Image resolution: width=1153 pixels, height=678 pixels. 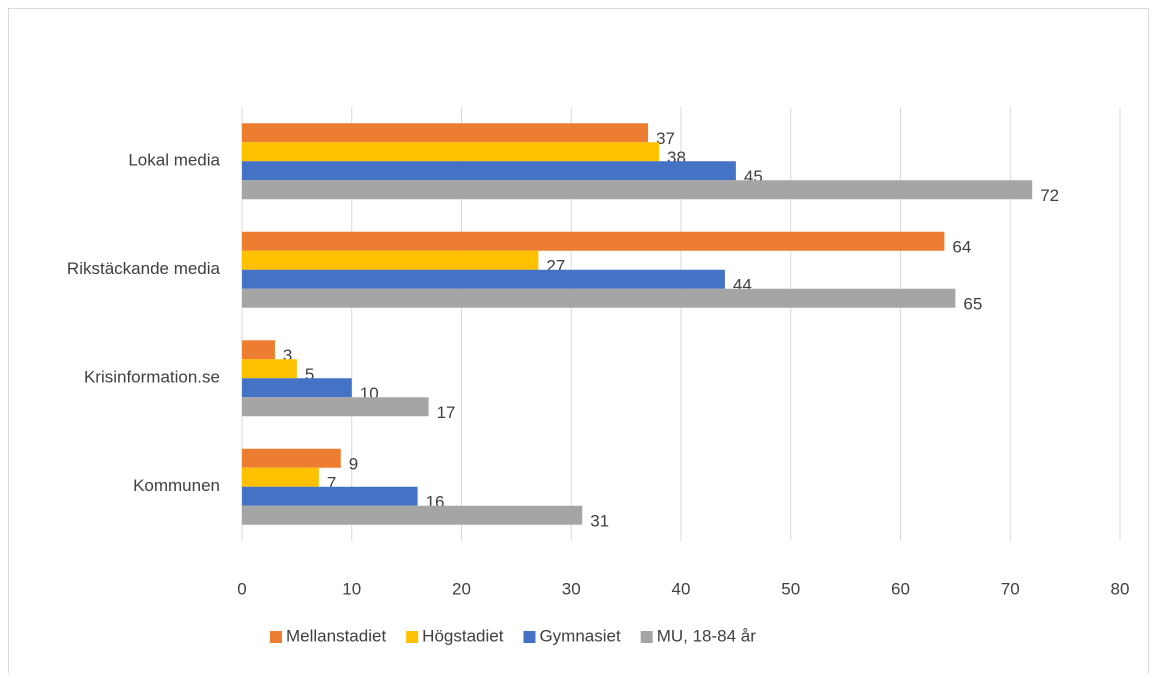 What do you see at coordinates (580, 635) in the screenshot?
I see `legend-label: Gymnasiet` at bounding box center [580, 635].